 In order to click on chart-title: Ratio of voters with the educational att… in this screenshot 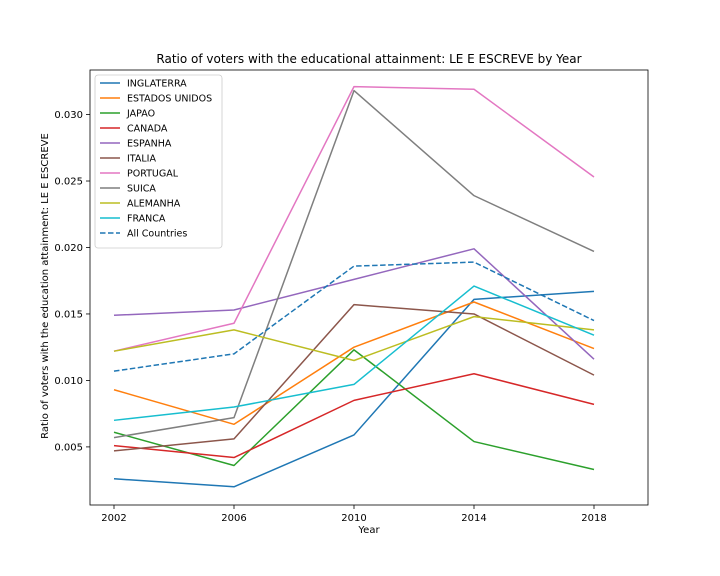, I will do `click(368, 59)`.